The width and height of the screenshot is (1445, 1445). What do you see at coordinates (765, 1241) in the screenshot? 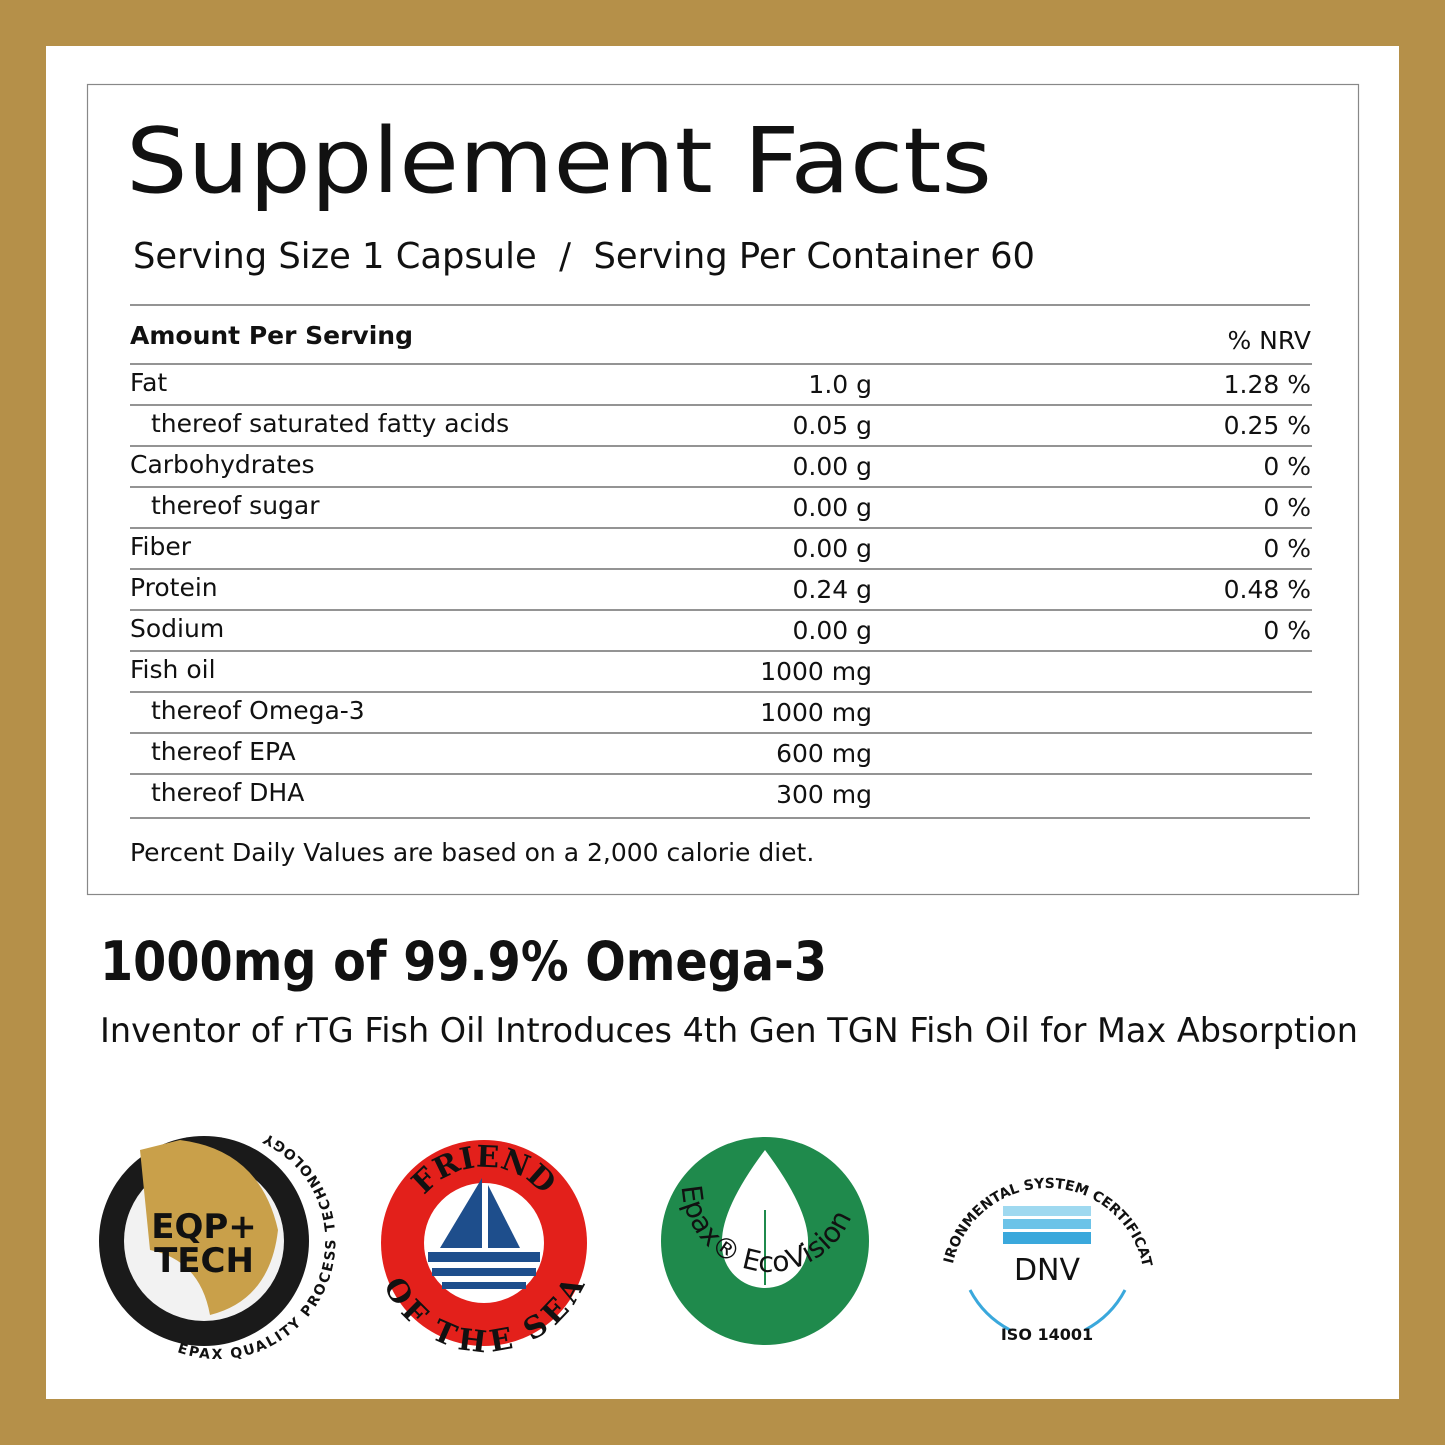
I see `badge-ecovision: Epax® EcoVision` at bounding box center [765, 1241].